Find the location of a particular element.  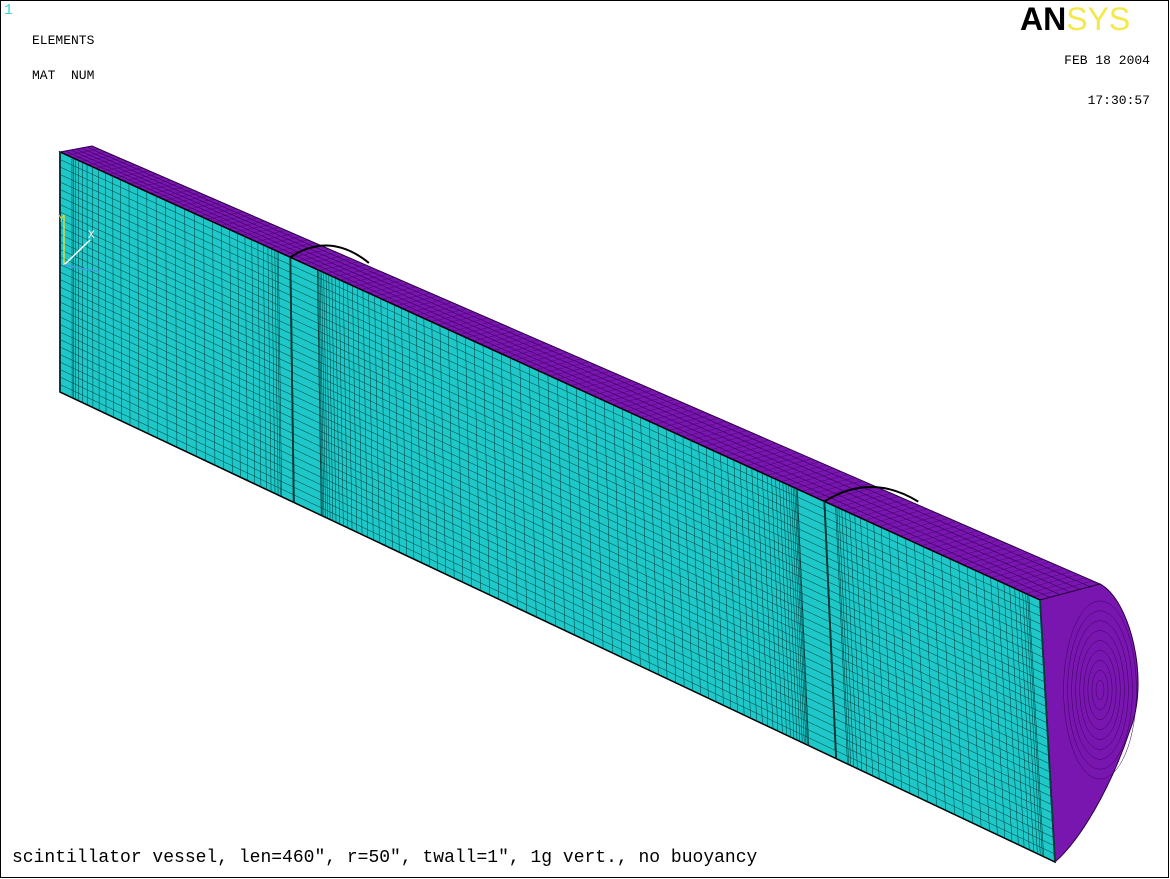

logo-part: SYS is located at coordinates (1098, 19).